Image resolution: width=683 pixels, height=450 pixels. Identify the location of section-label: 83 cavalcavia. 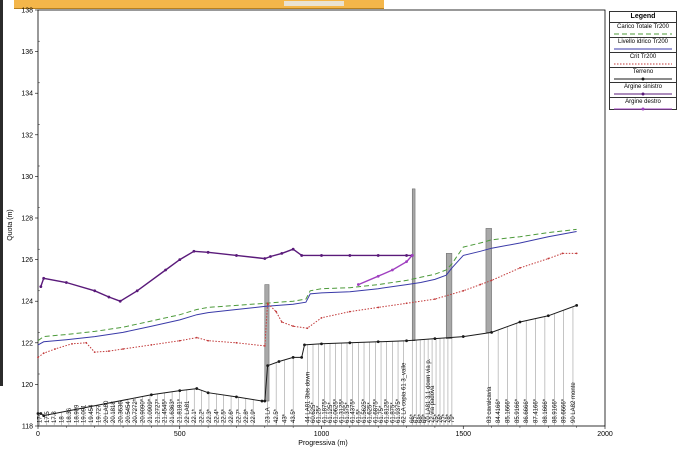
(490, 404).